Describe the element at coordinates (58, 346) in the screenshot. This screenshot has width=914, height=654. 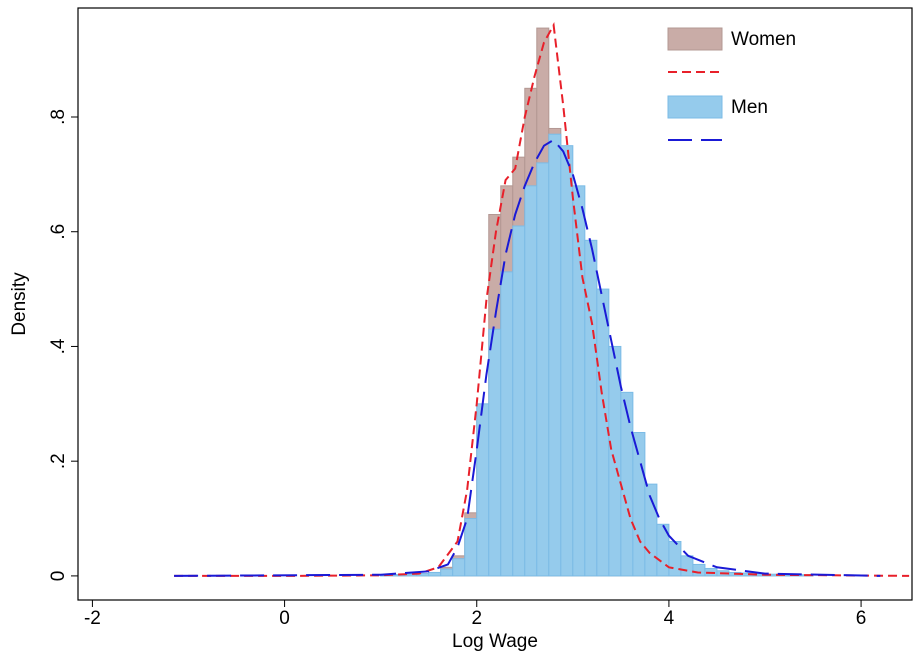
I see `y-tick-label: .4` at that location.